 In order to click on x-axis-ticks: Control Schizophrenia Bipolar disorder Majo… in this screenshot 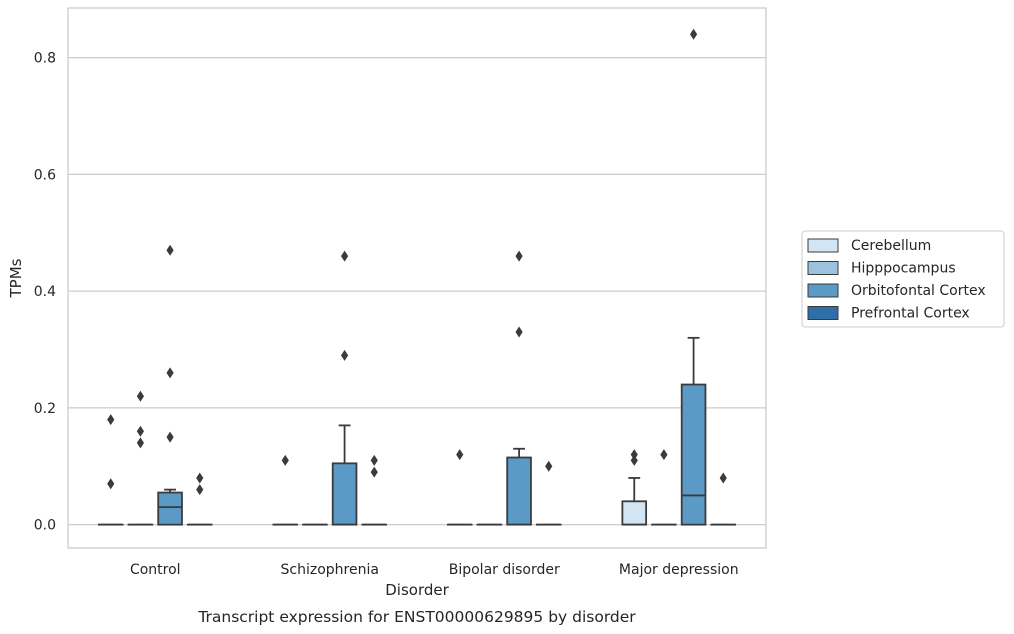, I will do `click(434, 570)`.